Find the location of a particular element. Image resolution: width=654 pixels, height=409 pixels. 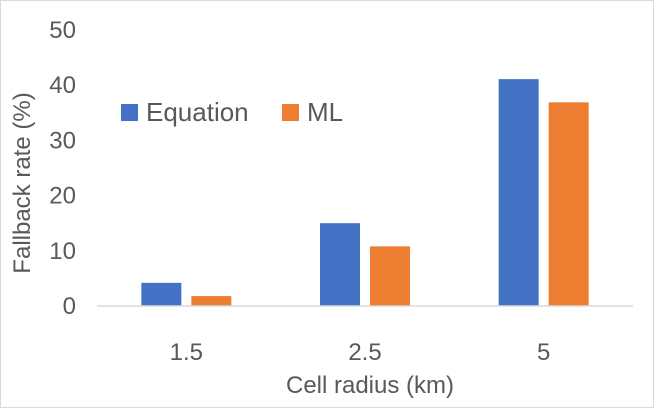

legend-swatch-ml is located at coordinates (290, 112).